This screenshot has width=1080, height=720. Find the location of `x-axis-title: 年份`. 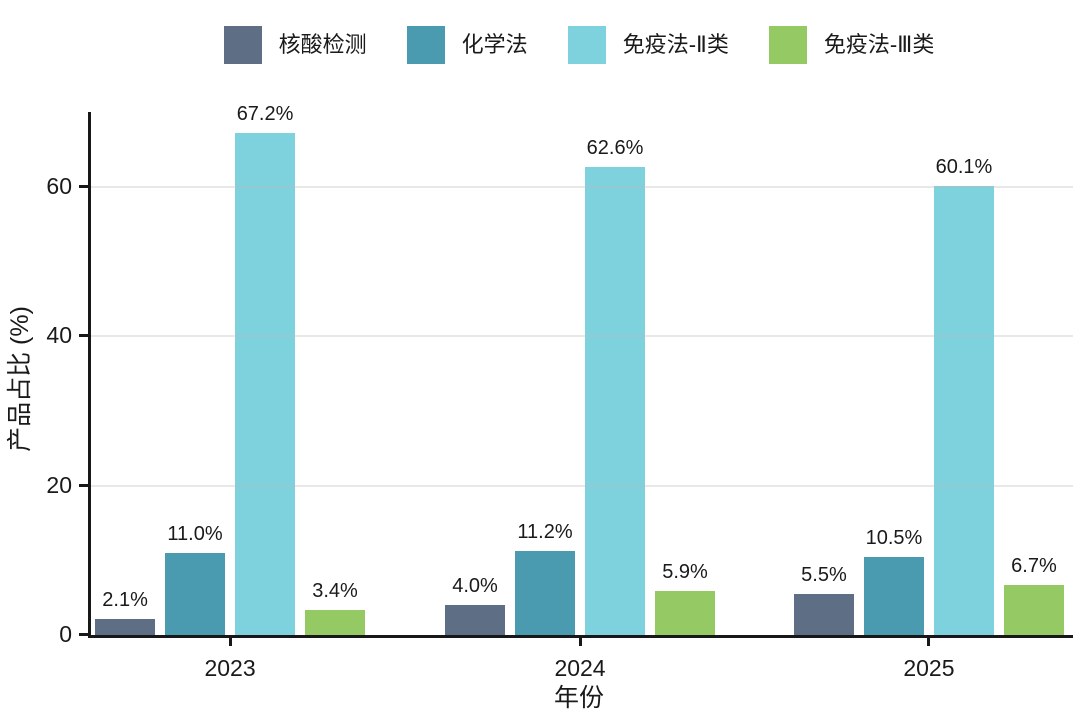

x-axis-title: 年份 is located at coordinates (578, 698).